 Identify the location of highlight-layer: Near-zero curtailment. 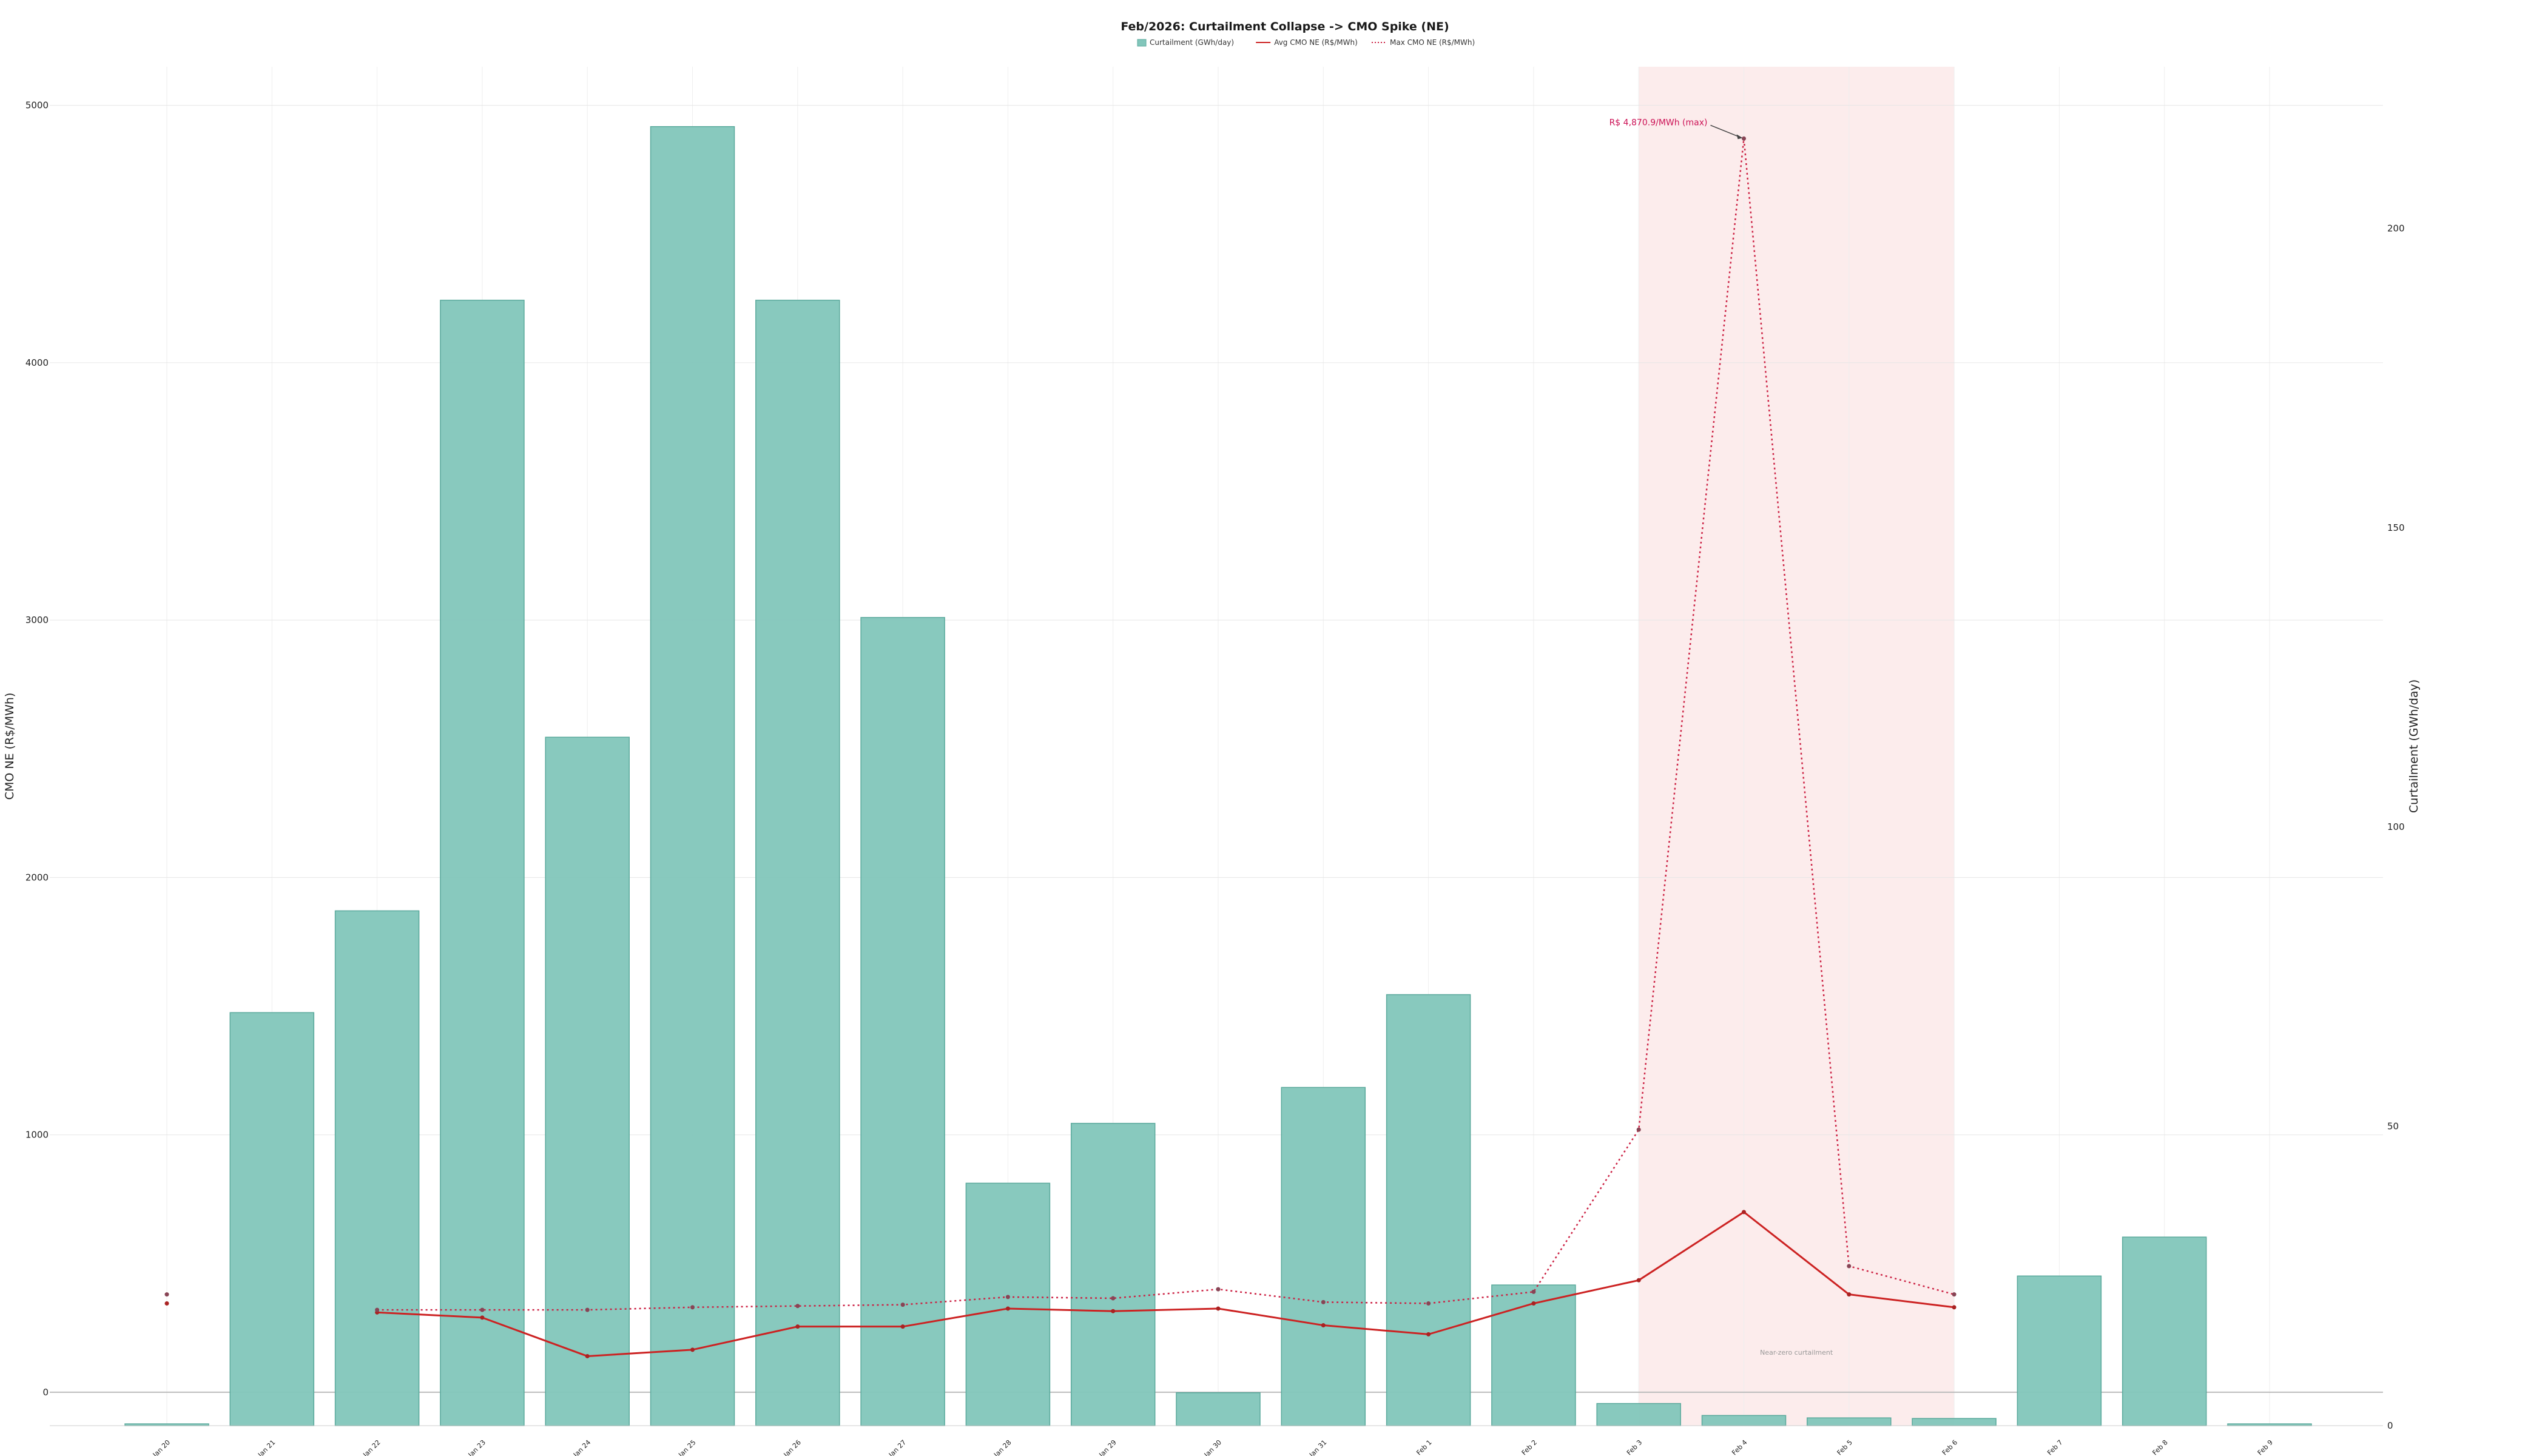
(1797, 746).